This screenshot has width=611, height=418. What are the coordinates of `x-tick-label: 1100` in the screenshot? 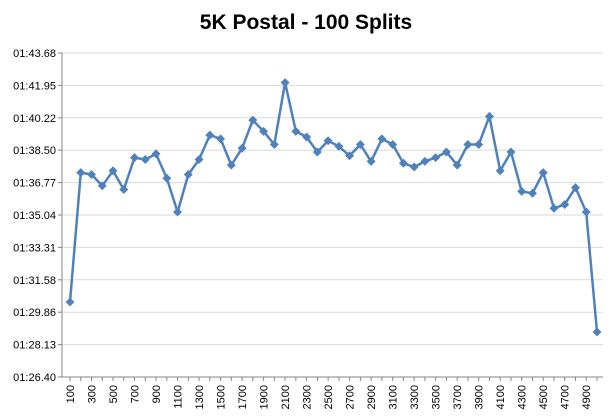 It's located at (179, 397).